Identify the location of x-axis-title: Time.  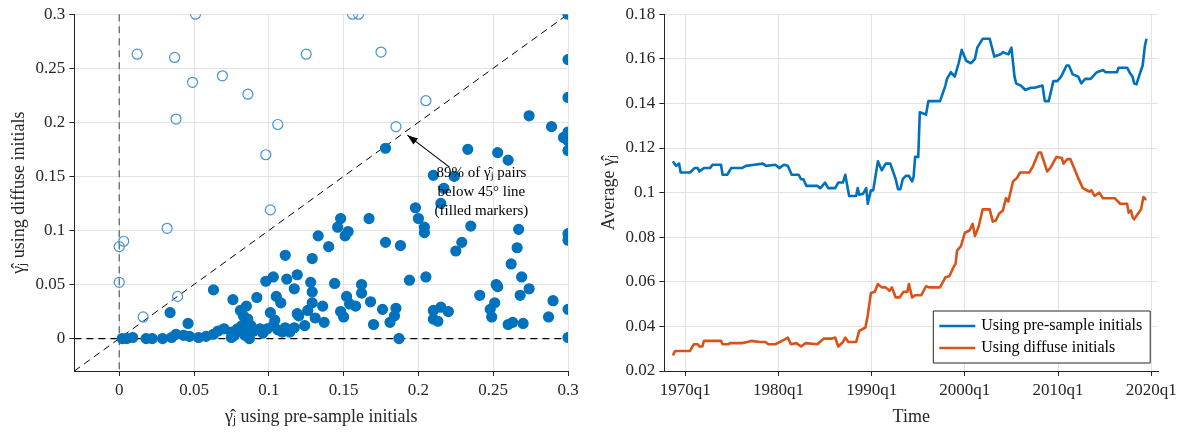
(911, 415).